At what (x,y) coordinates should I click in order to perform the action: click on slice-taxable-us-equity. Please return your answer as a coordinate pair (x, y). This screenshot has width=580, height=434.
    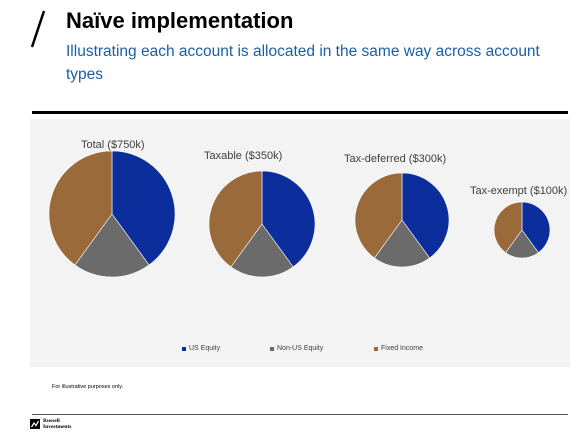
    Looking at the image, I should click on (288, 219).